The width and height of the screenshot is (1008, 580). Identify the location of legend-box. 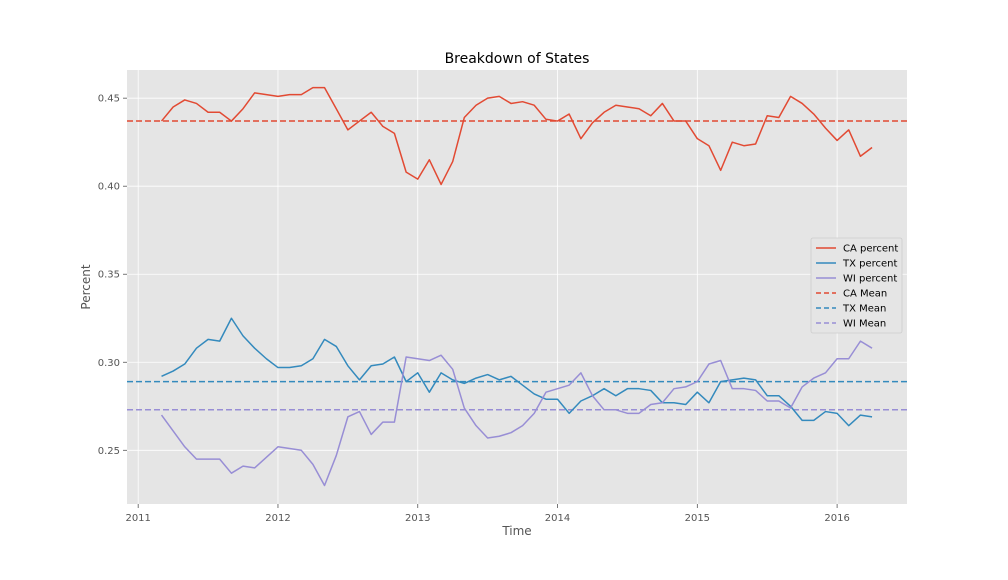
(856, 285).